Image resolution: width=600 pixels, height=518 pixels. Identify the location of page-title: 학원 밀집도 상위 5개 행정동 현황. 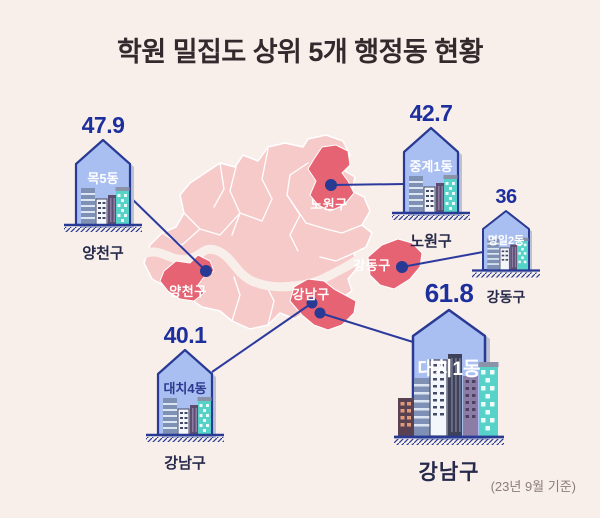
(300, 52).